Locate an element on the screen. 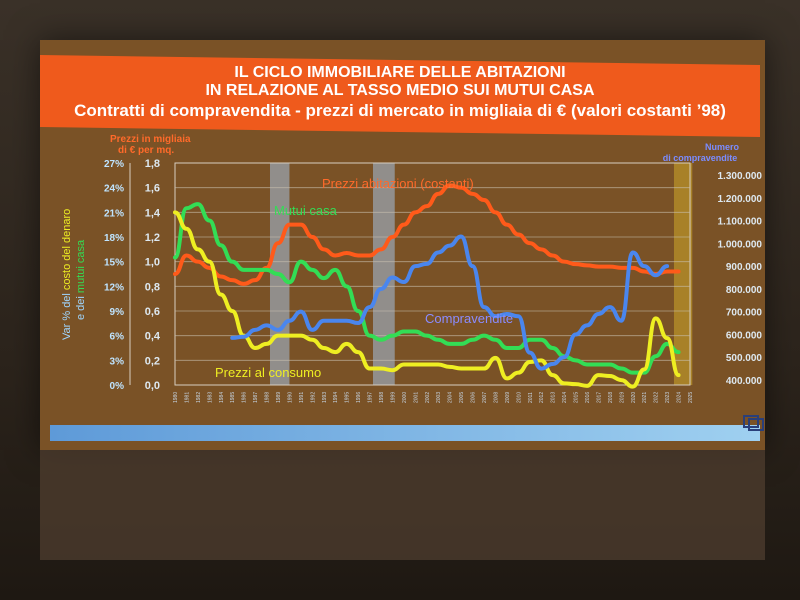 Image resolution: width=800 pixels, height=600 pixels. year-tick-label: 2014 is located at coordinates (565, 397).